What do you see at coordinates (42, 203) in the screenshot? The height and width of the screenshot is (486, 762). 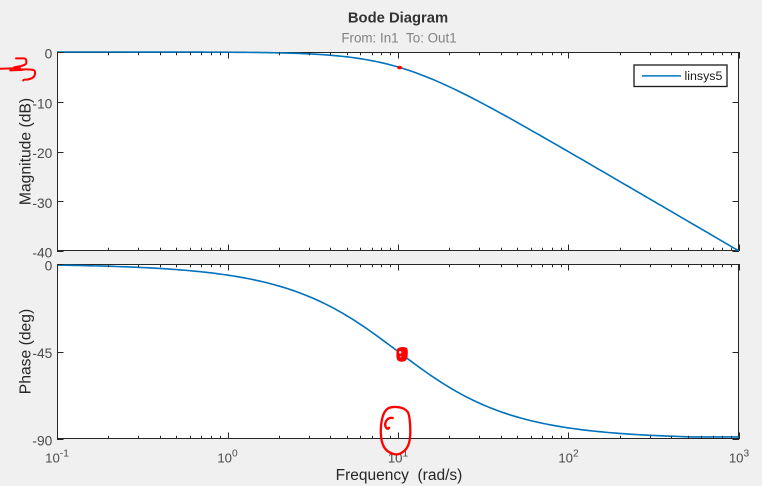 I see `svg-text: -30` at bounding box center [42, 203].